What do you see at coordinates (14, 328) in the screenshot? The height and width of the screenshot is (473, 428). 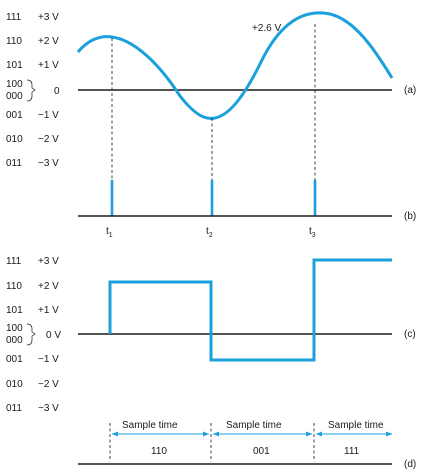 I see `level-code-100-c: 100` at bounding box center [14, 328].